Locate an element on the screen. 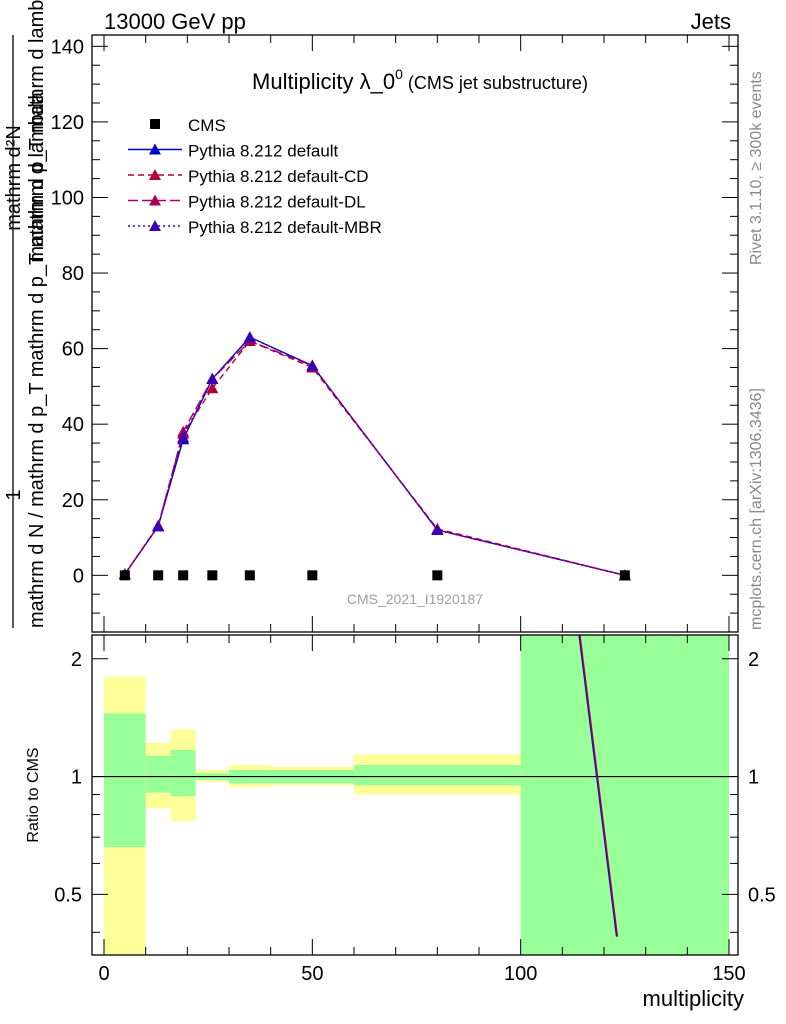 This screenshot has height=1024, width=786. ratio-x-tick-label: 50 is located at coordinates (312, 974).